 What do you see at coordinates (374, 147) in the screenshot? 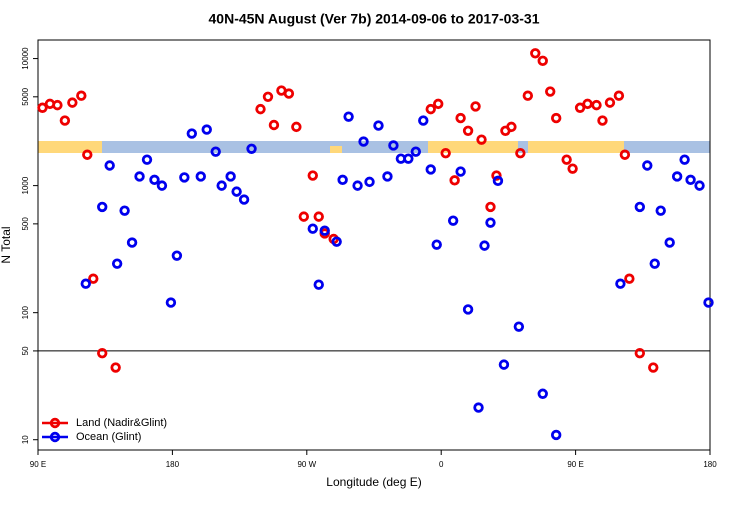
I see `land-ocean-strip` at bounding box center [374, 147].